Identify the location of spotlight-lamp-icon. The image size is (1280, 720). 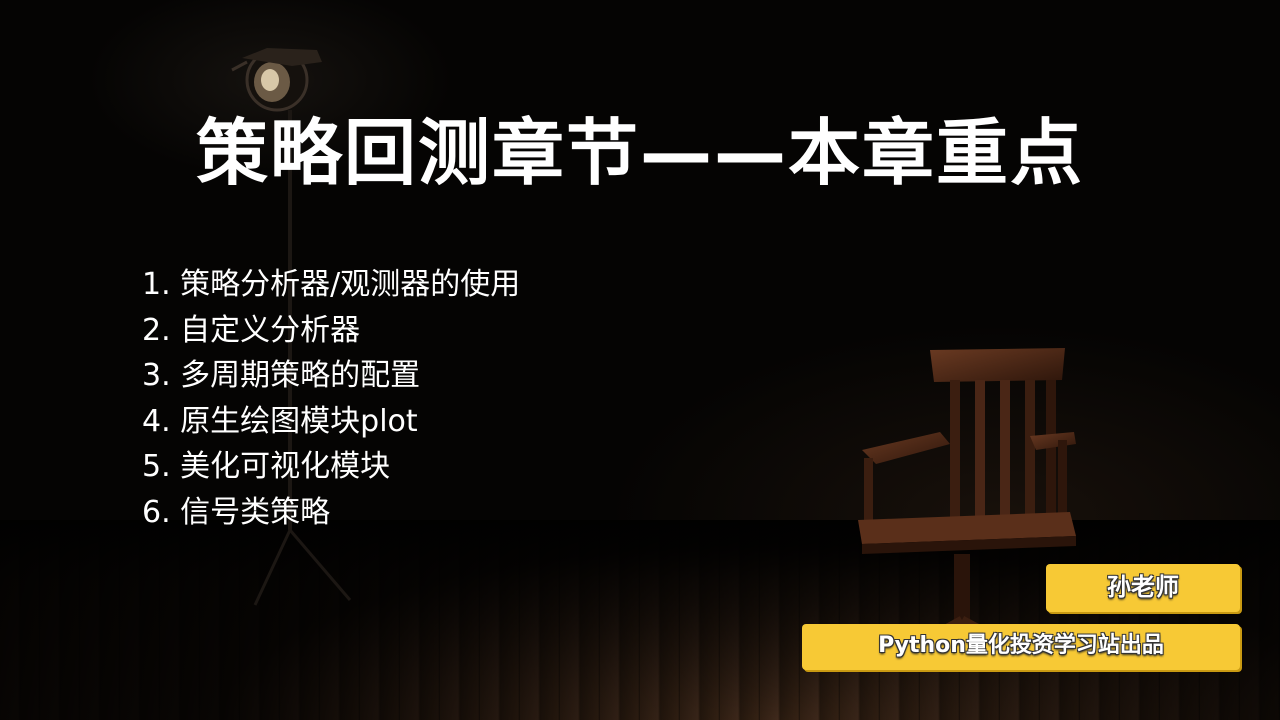
(276, 80).